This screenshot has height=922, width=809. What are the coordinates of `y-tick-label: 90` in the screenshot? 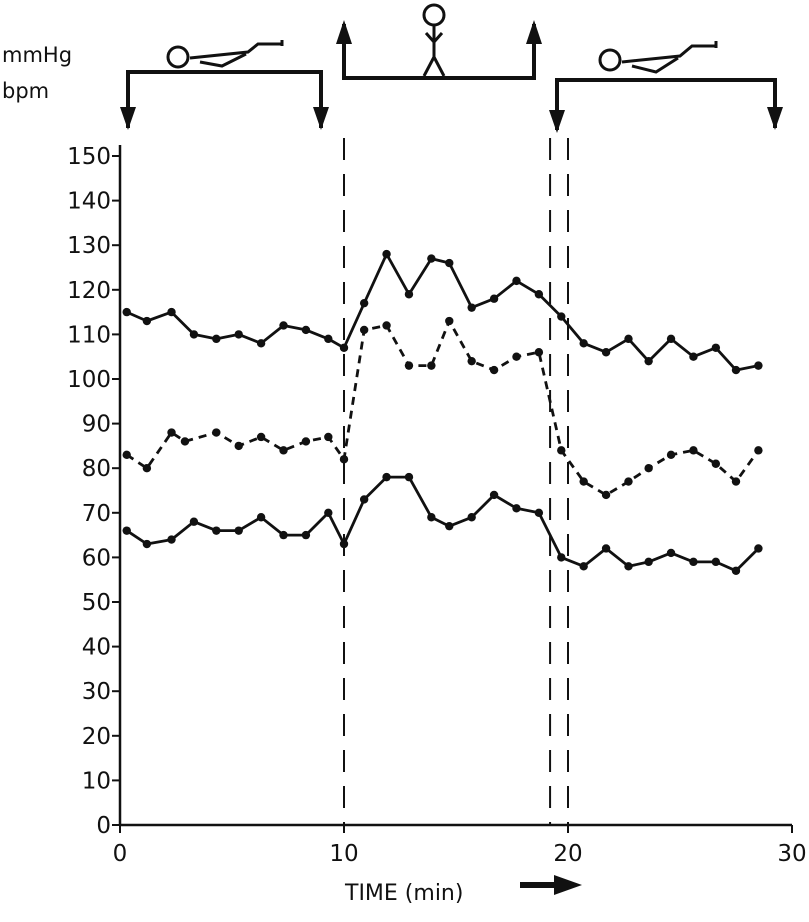 It's located at (96, 425).